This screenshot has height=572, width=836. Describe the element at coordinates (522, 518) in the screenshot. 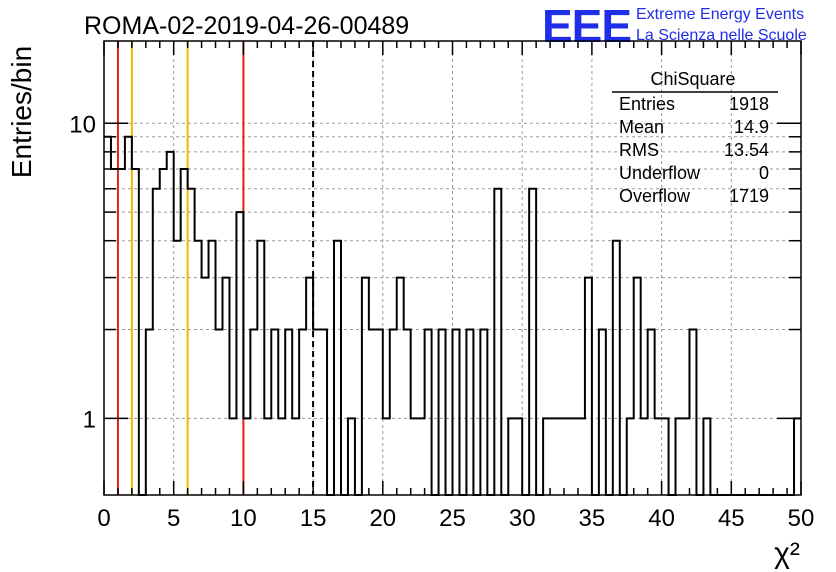

I see `x-tick-label: 30` at that location.